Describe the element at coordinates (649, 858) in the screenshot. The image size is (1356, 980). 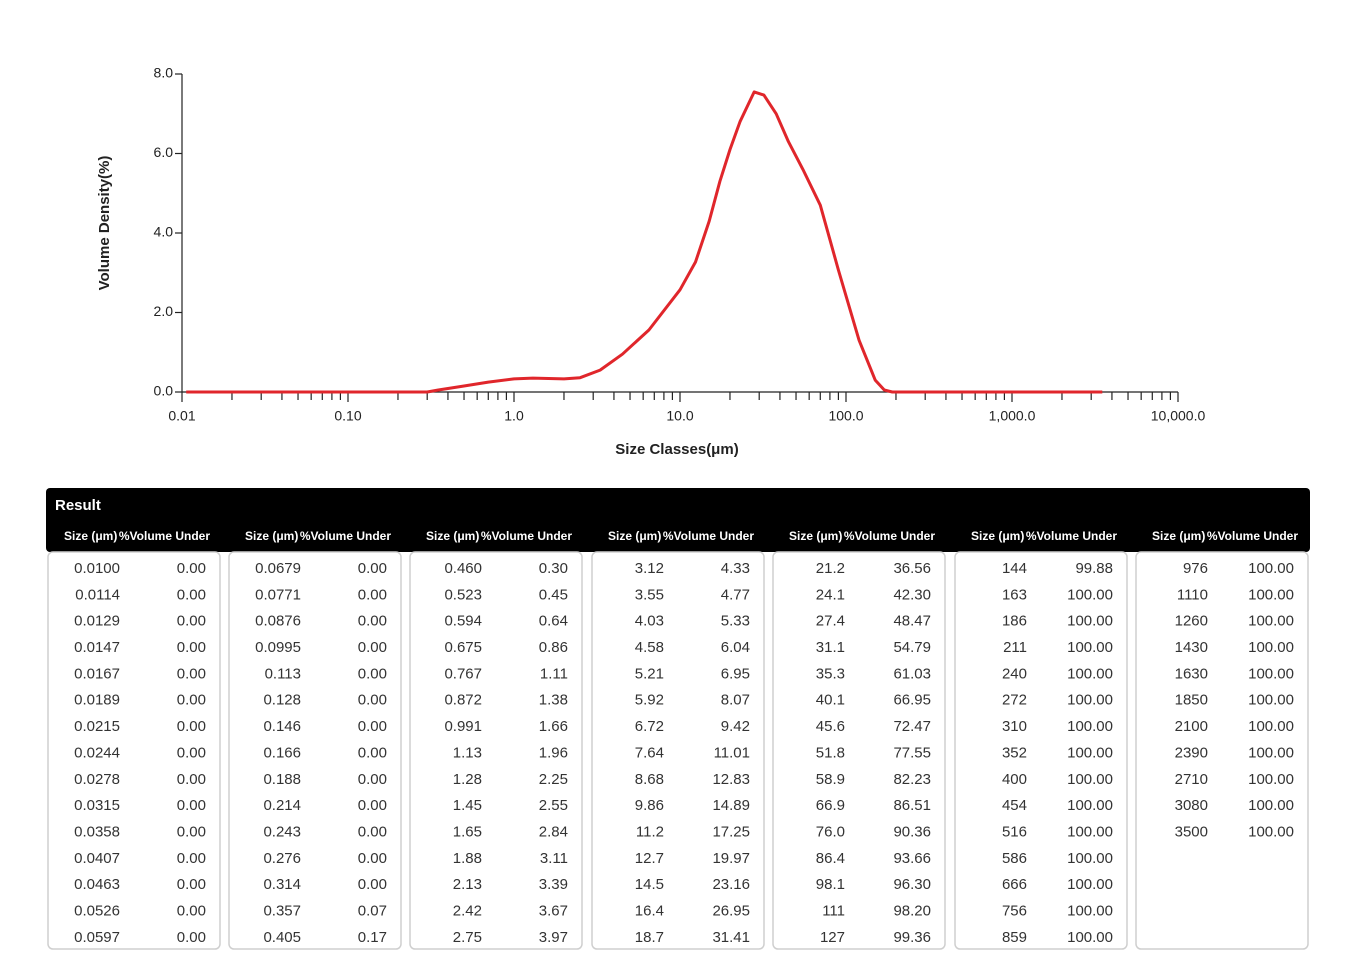
I see `size-cell: 12.7` at that location.